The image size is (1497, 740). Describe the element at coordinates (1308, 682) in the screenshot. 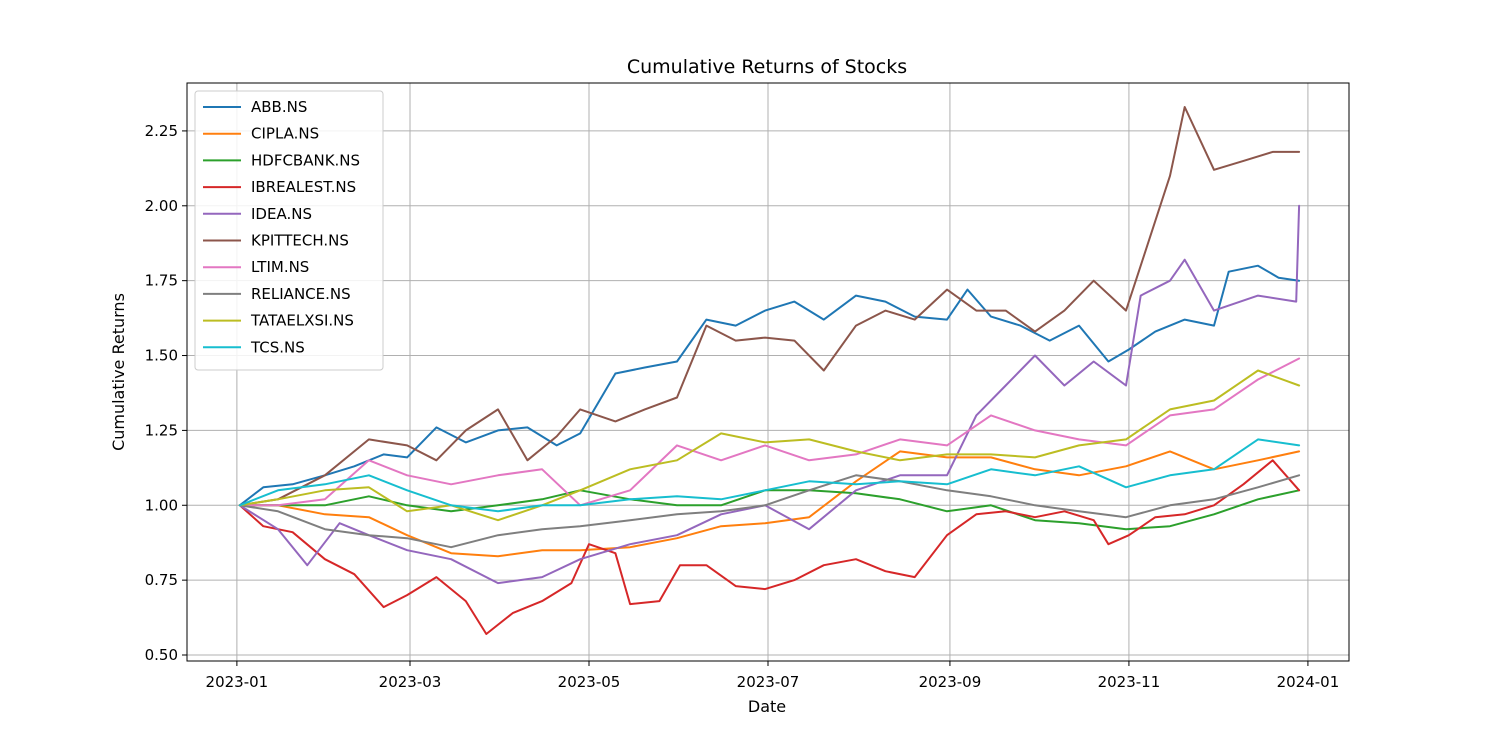

I see `x-tick-label: 2024-01` at that location.